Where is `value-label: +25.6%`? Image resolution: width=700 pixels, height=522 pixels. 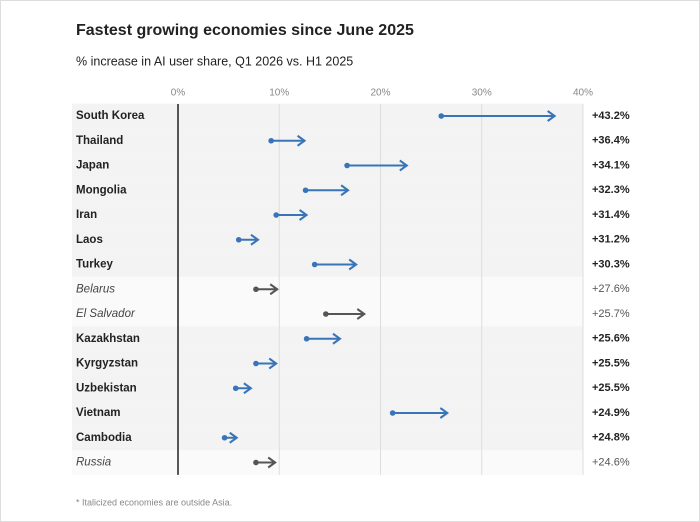
value-label: +25.6% is located at coordinates (611, 339).